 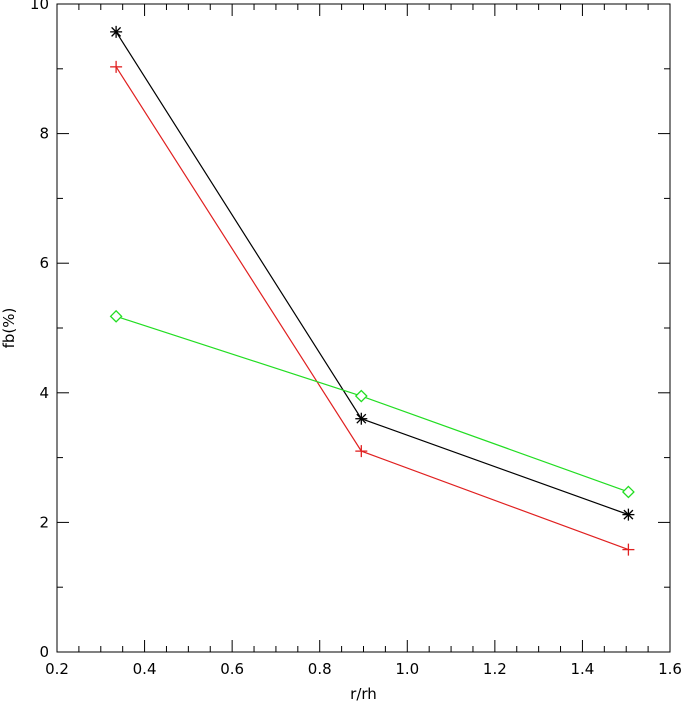 What do you see at coordinates (363, 694) in the screenshot?
I see `x-axis-label: r/rh` at bounding box center [363, 694].